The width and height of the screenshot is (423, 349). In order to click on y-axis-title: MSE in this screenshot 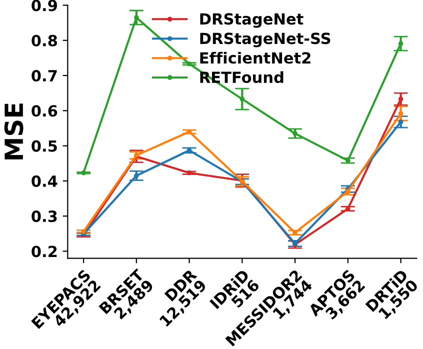, I will do `click(14, 132)`.